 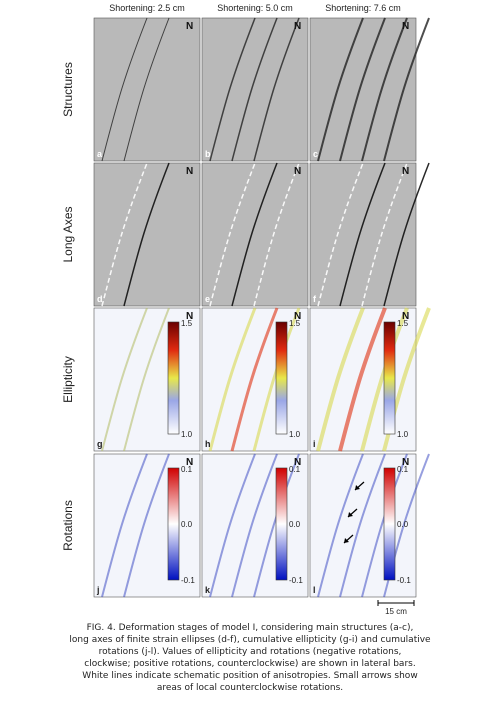 What do you see at coordinates (100, 154) in the screenshot?
I see `panel-letter: a` at bounding box center [100, 154].